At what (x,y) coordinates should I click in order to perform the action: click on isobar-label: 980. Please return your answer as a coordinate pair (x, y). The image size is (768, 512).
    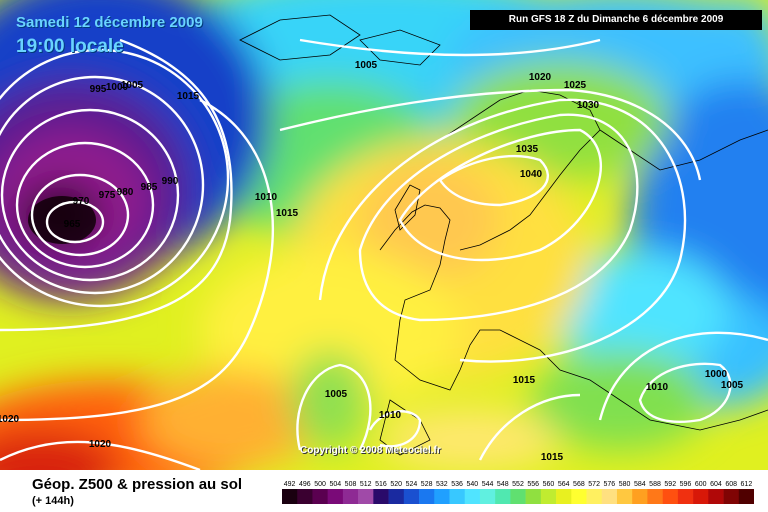
    Looking at the image, I should click on (125, 192).